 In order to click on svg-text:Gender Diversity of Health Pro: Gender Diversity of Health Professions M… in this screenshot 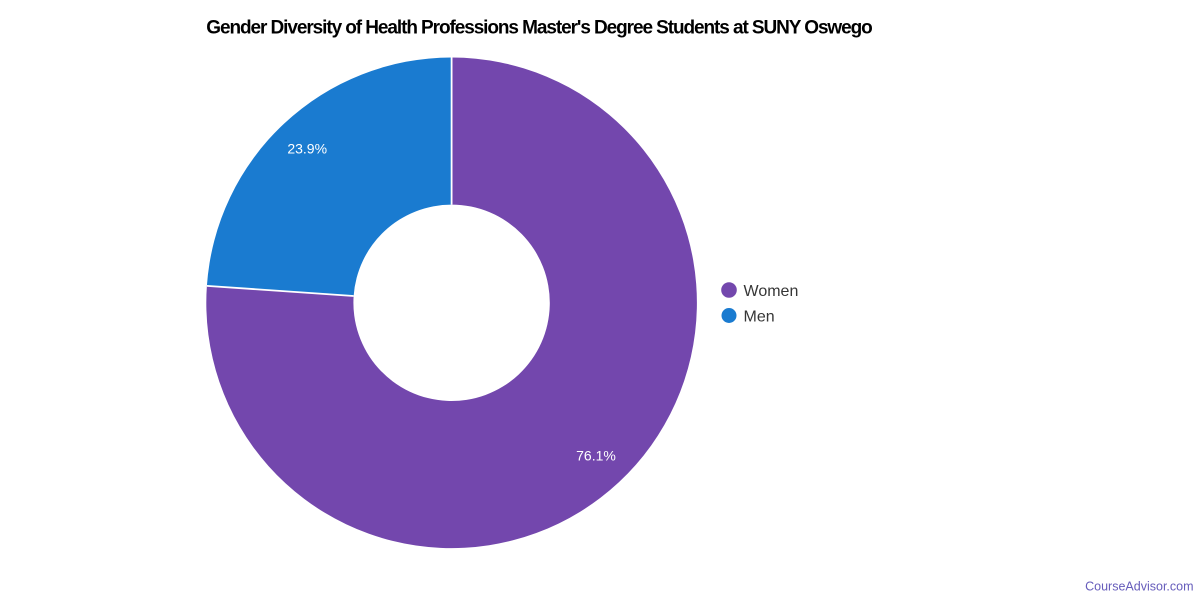, I will do `click(539, 28)`.